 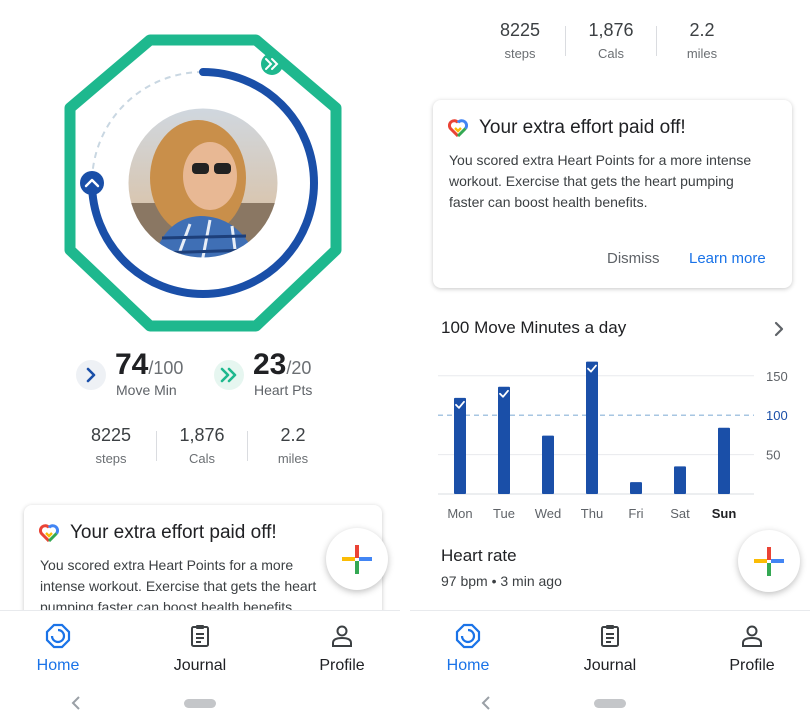 I want to click on bar-fri, so click(x=636, y=488).